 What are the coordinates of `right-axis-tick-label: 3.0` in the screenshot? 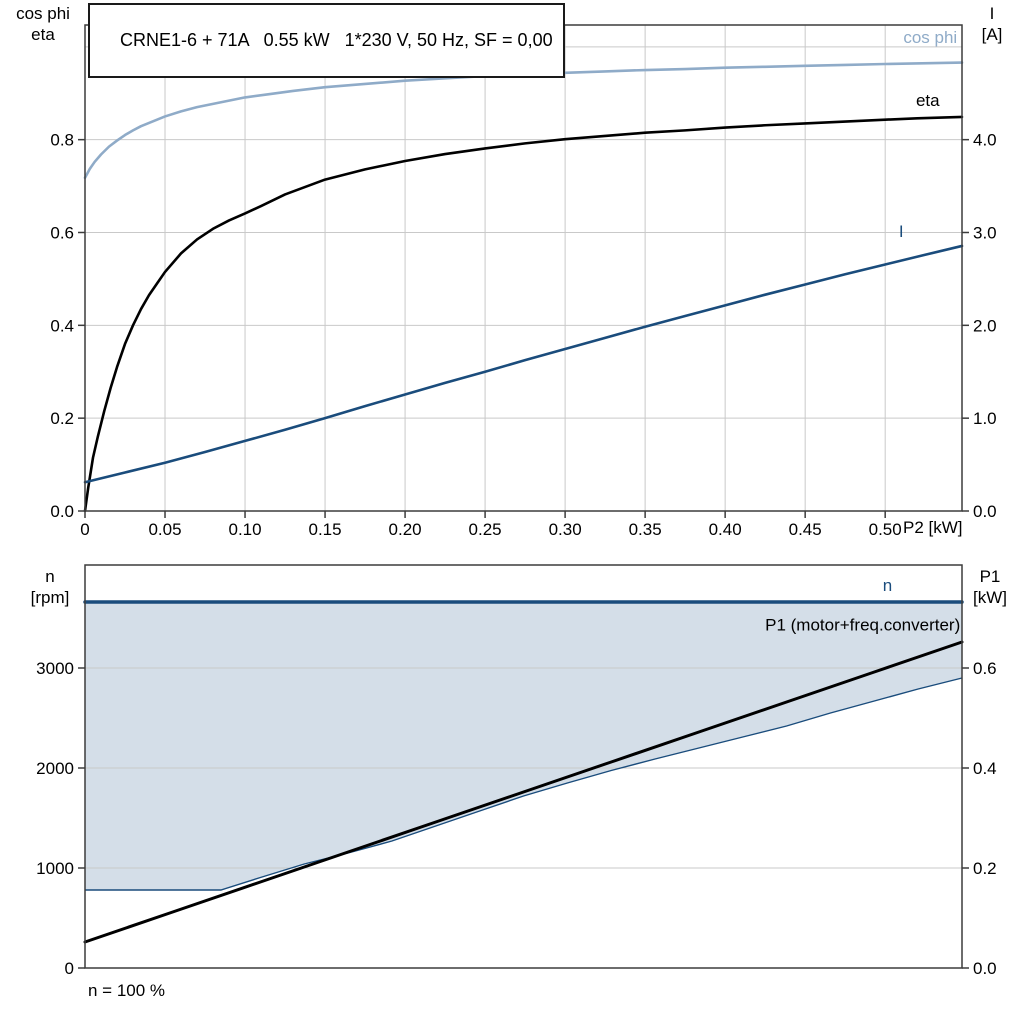 It's located at (985, 232).